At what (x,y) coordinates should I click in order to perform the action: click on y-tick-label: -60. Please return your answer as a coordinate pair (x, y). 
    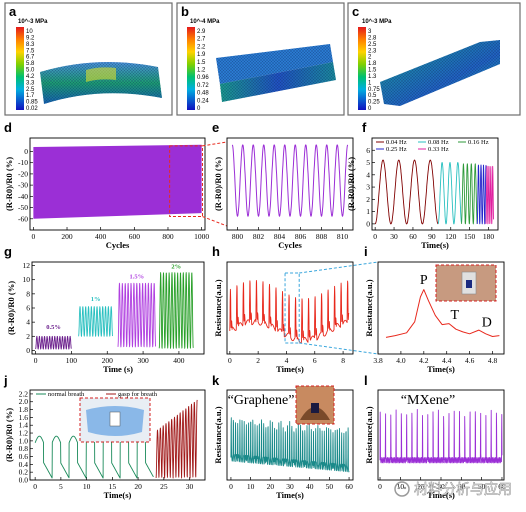
    Looking at the image, I should click on (23, 218).